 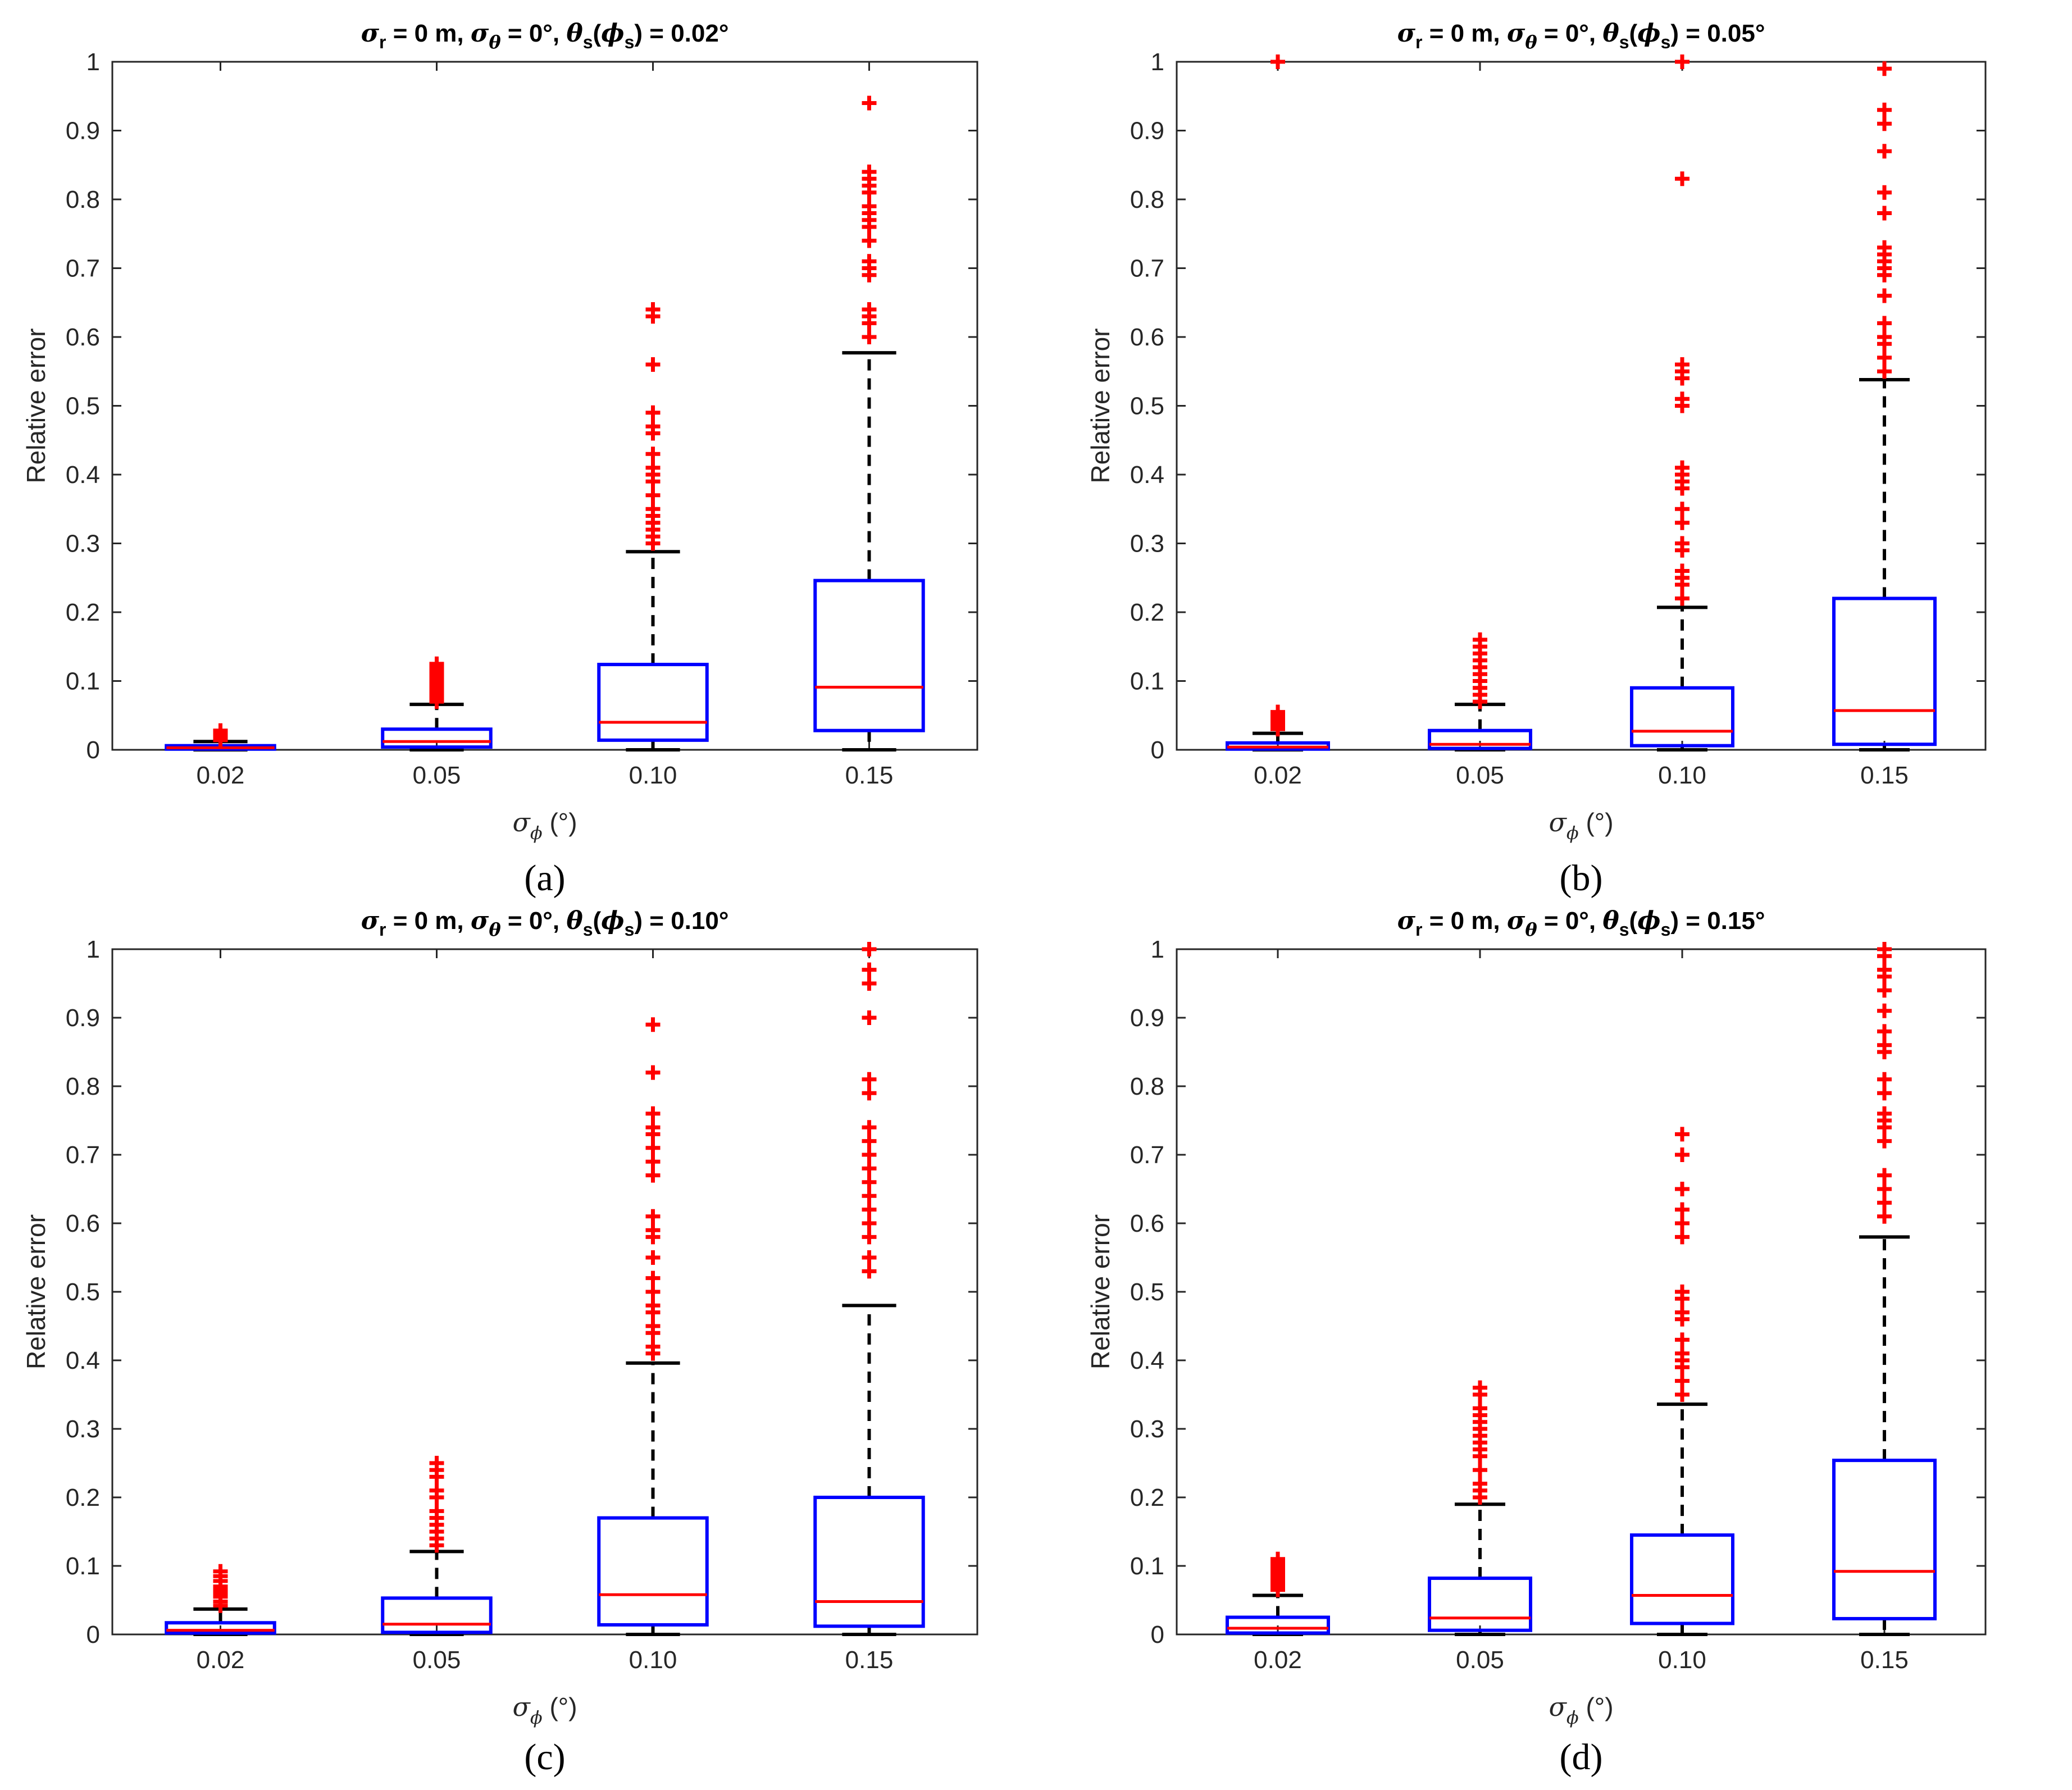 What do you see at coordinates (1147, 1566) in the screenshot?
I see `y-tick-label: 0.1` at bounding box center [1147, 1566].